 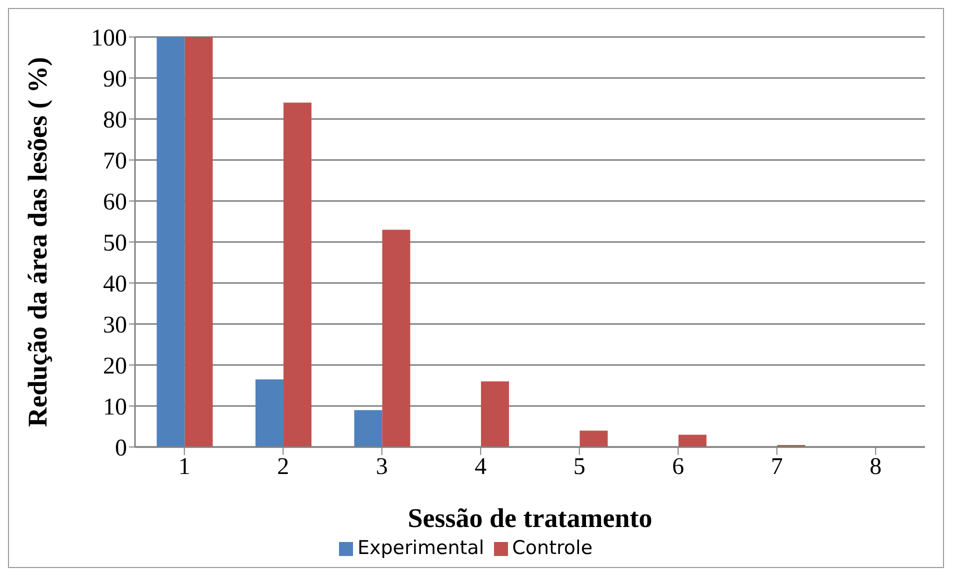 What do you see at coordinates (121, 449) in the screenshot?
I see `y-tick-label: 0` at bounding box center [121, 449].